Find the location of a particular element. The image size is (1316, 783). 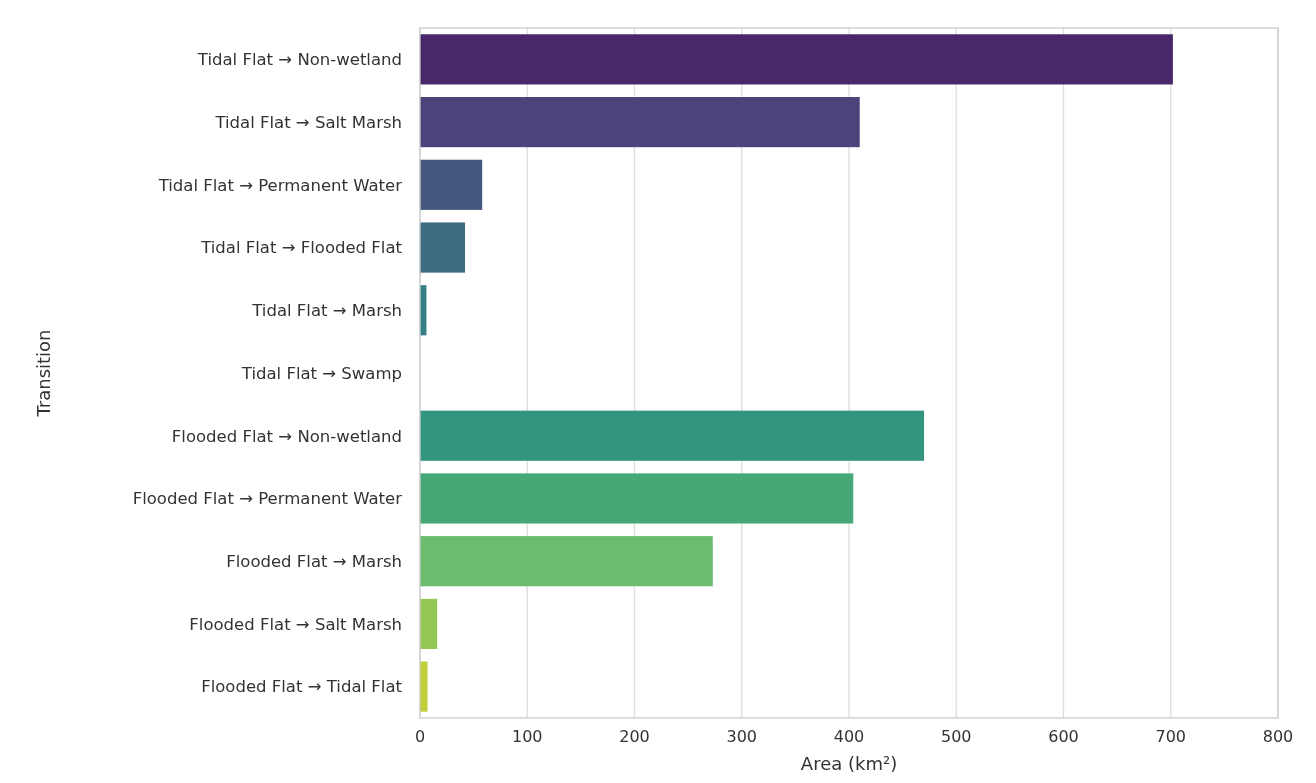

x-tick-label: 400 is located at coordinates (849, 736).